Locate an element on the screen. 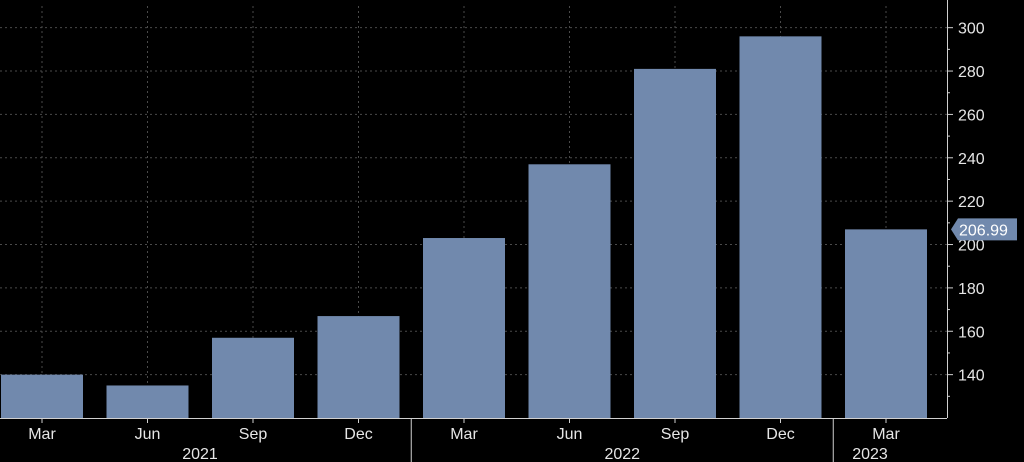 Image resolution: width=1024 pixels, height=462 pixels. y-tick-label: 280 is located at coordinates (971, 72).